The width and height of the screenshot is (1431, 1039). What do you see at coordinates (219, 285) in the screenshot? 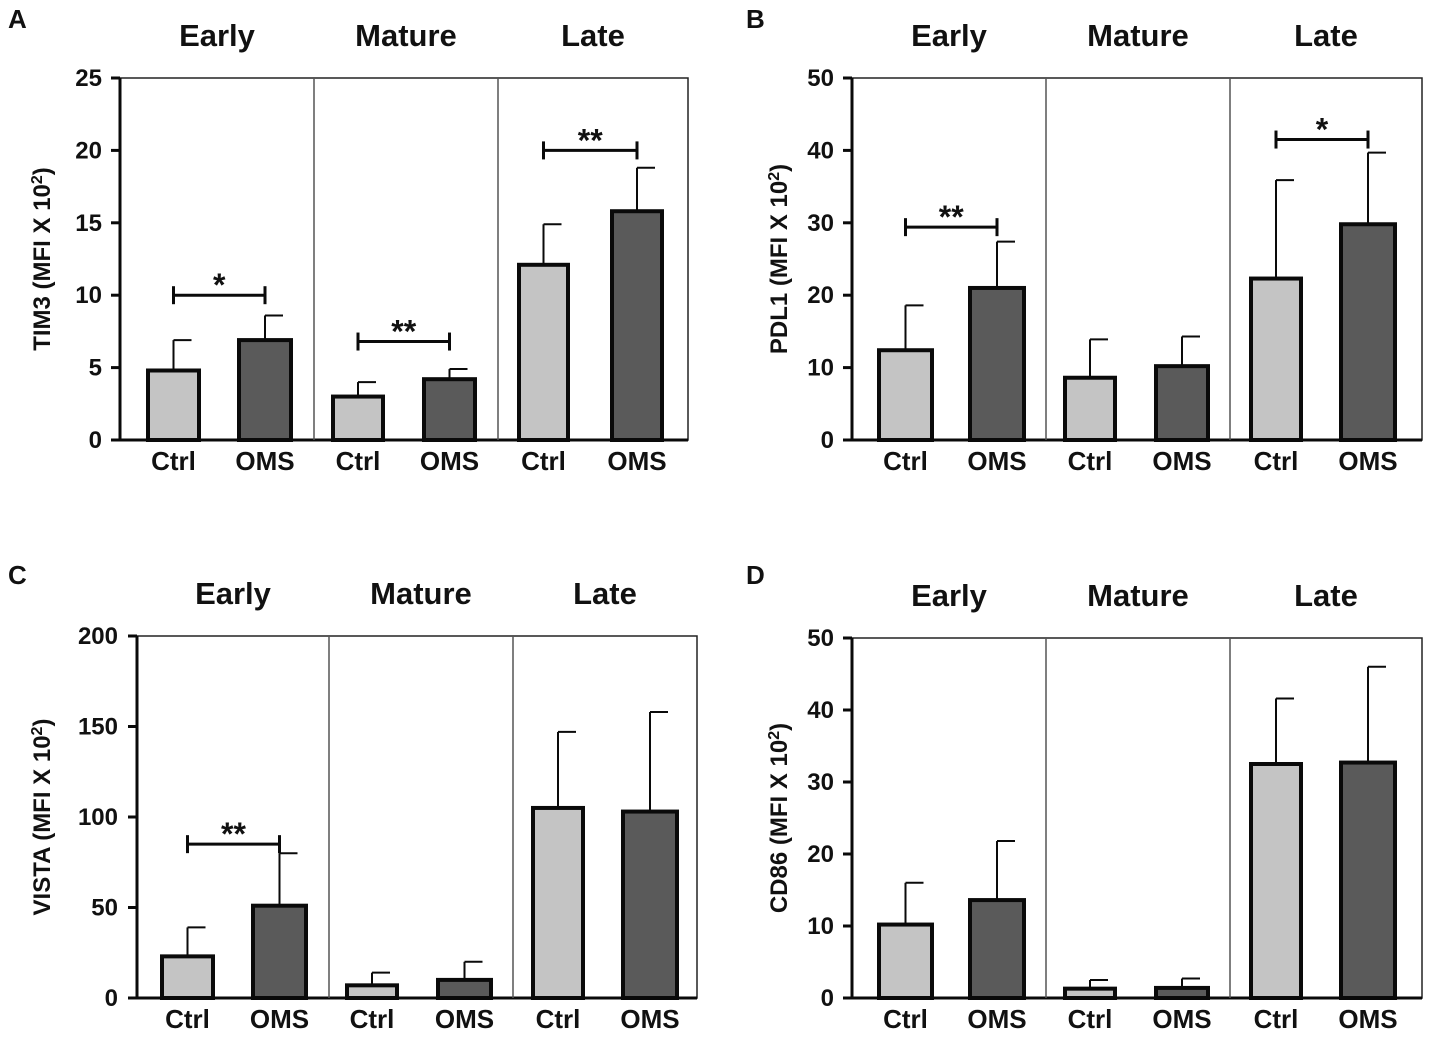
I see `significance-label: *` at bounding box center [219, 285].